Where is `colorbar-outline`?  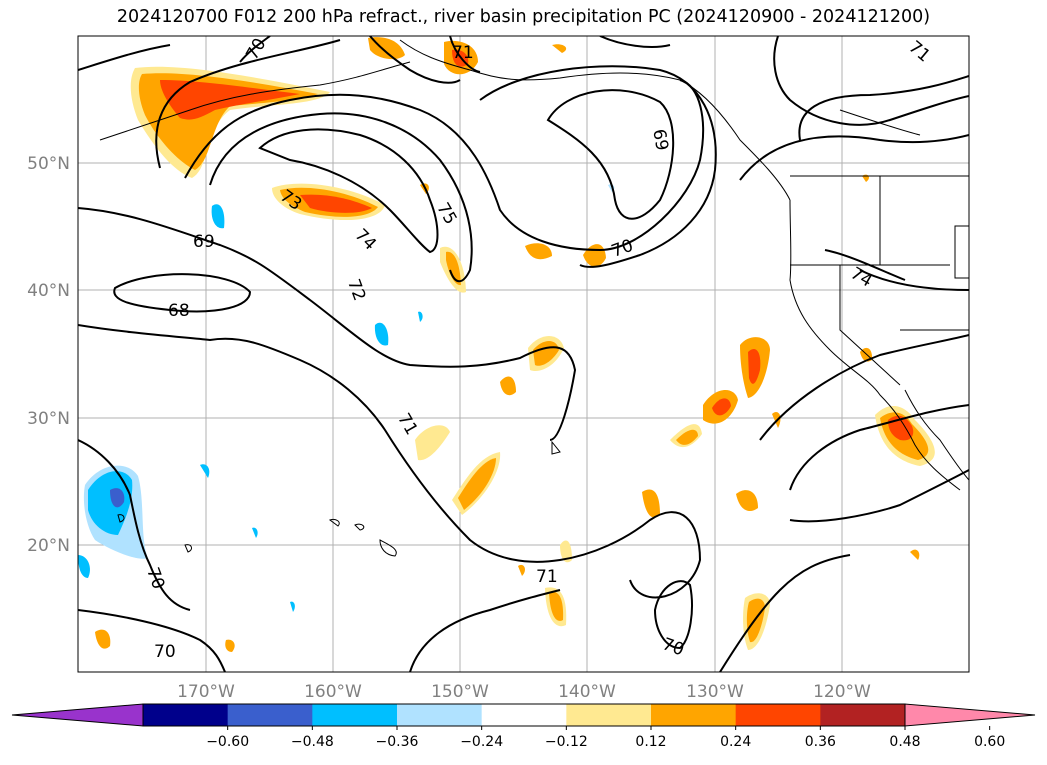 colorbar-outline is located at coordinates (524, 715).